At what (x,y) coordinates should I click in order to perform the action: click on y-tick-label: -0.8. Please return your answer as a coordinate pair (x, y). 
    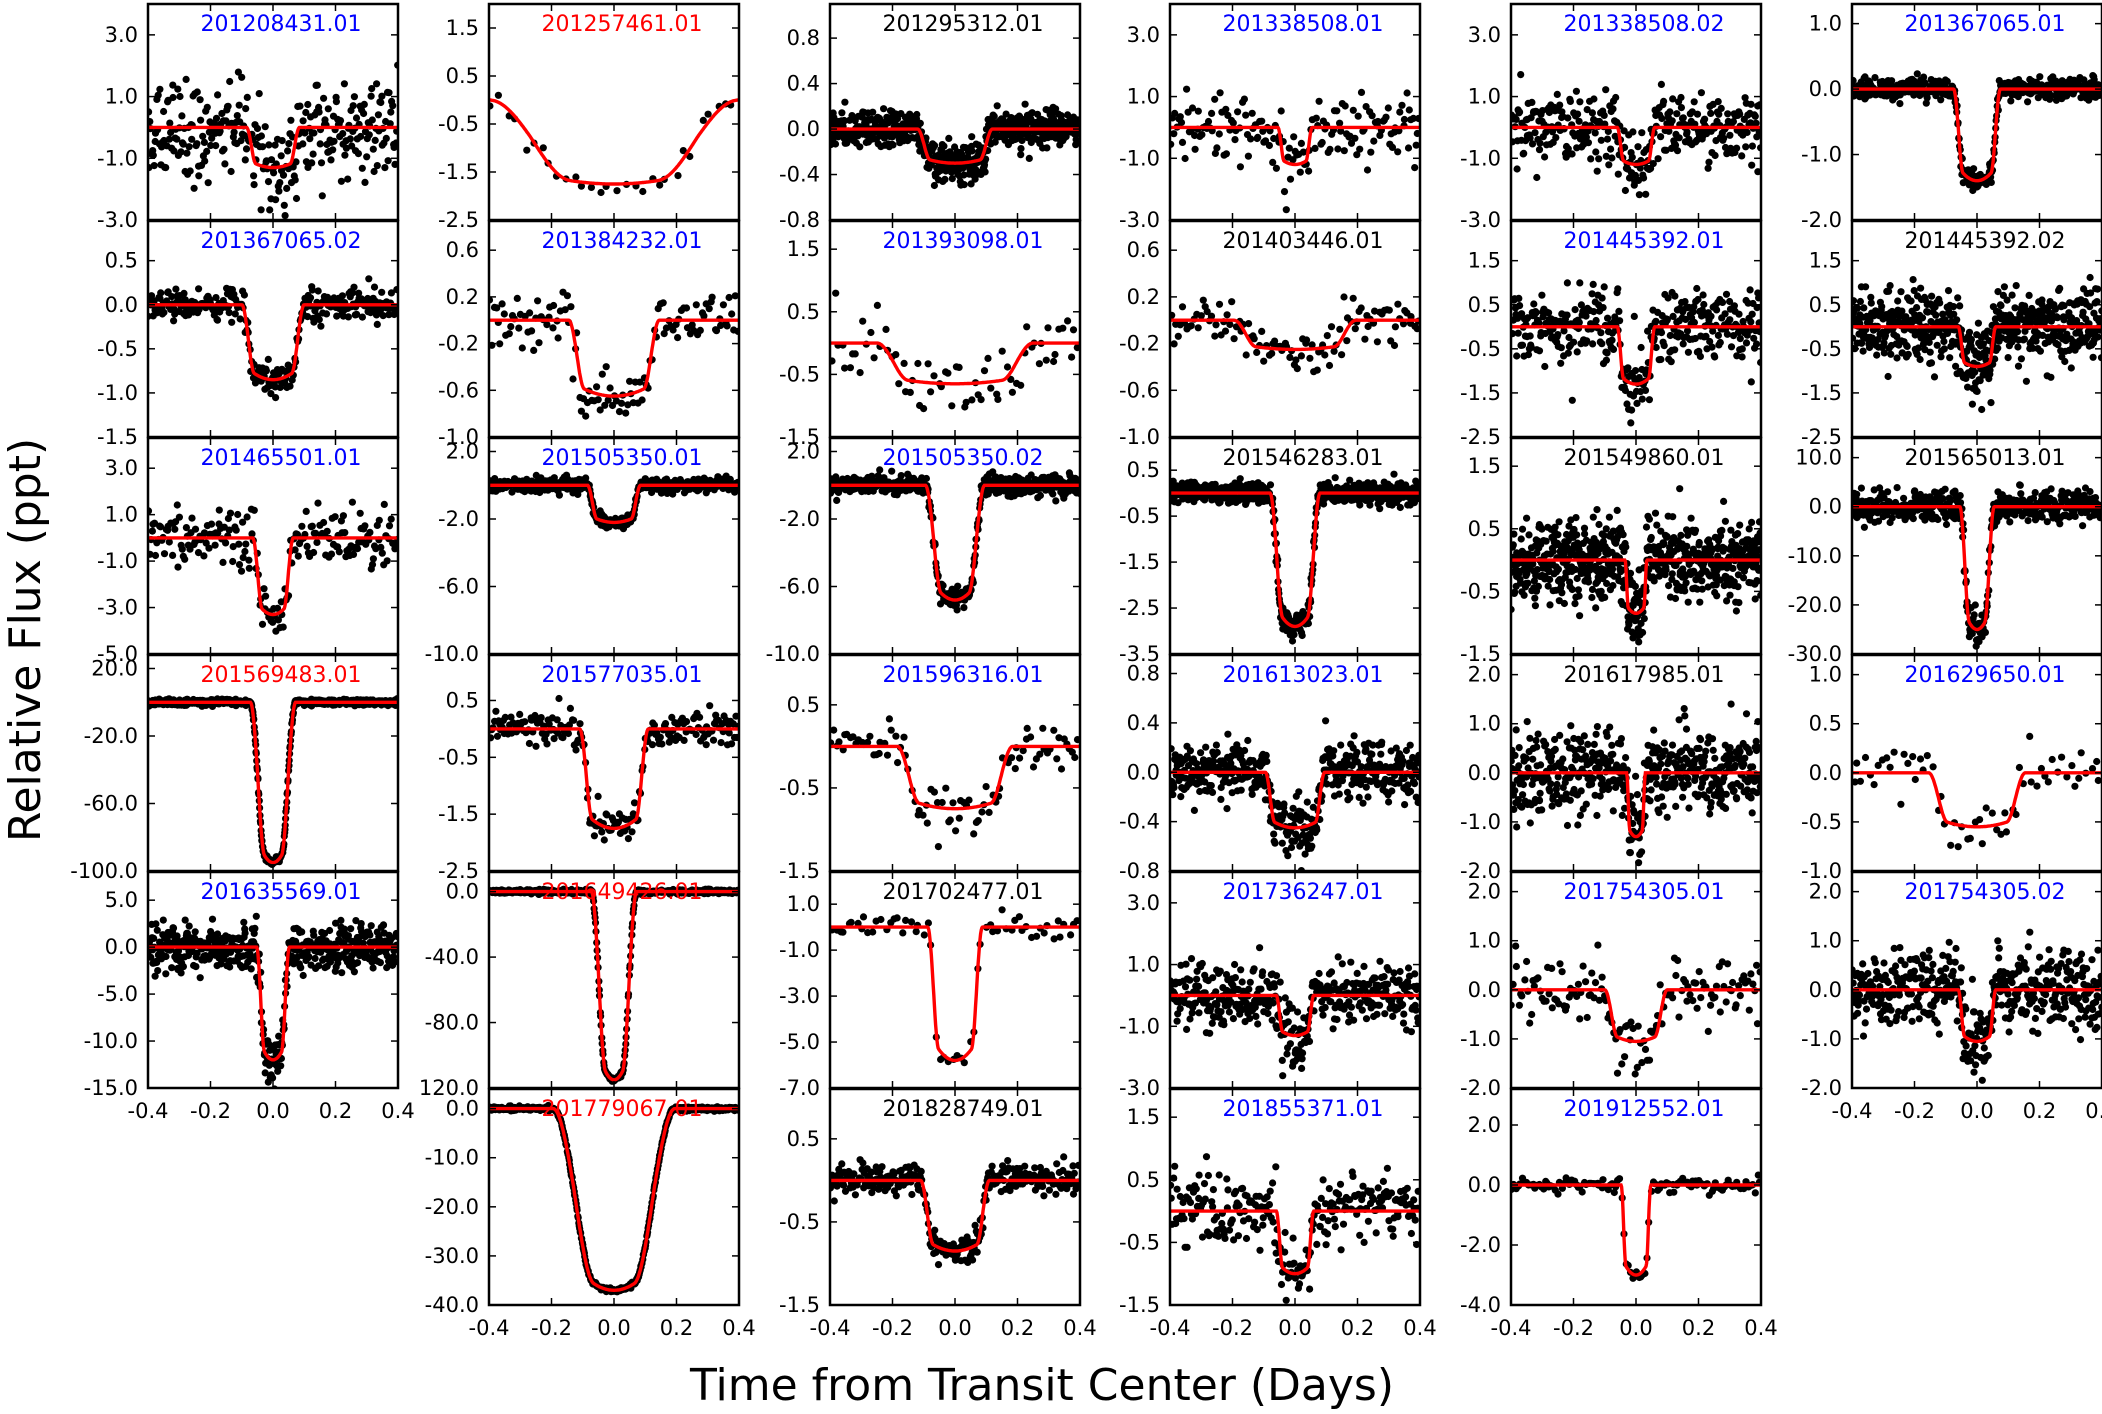
    Looking at the image, I should click on (799, 220).